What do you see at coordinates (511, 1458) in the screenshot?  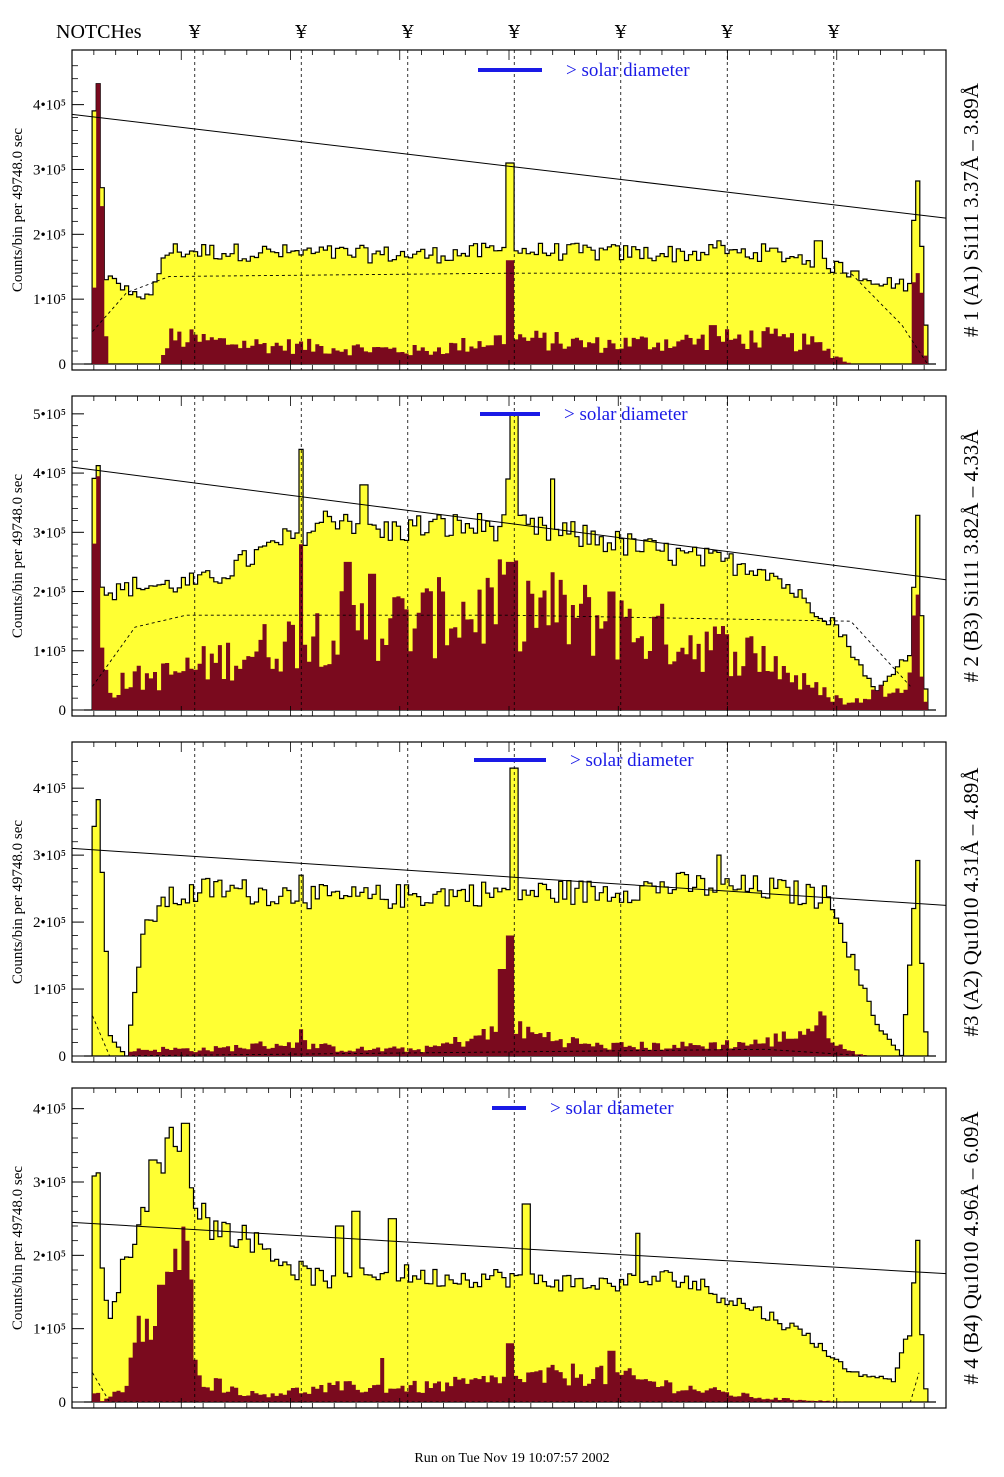 I see `run-timestamp: Run on Tue Nov 19 10:07:57 2002` at bounding box center [511, 1458].